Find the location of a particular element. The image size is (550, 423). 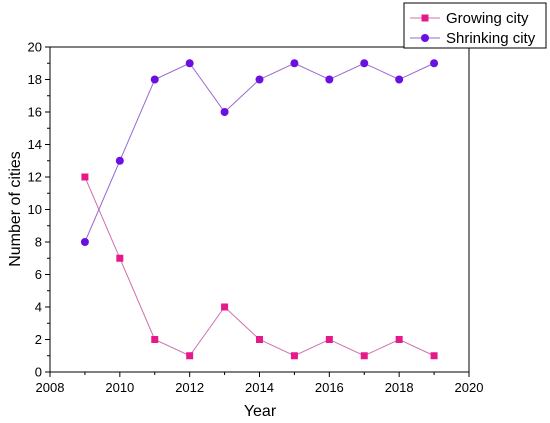

legend-label: Growing city is located at coordinates (487, 18).